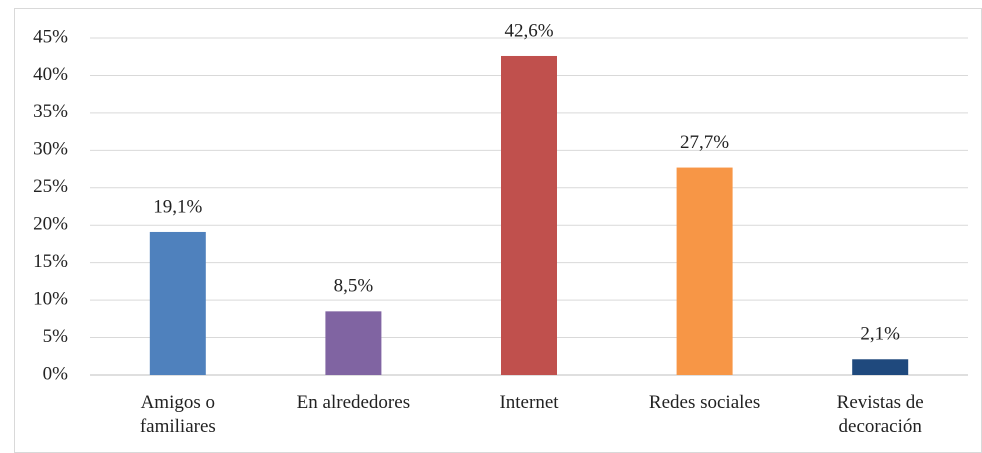  What do you see at coordinates (177, 206) in the screenshot?
I see `data-label: 19,1%` at bounding box center [177, 206].